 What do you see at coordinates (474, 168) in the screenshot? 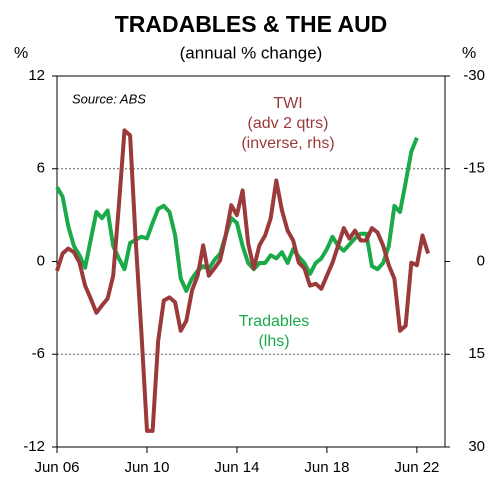
I see `y2-tick-label: -15` at bounding box center [474, 168].